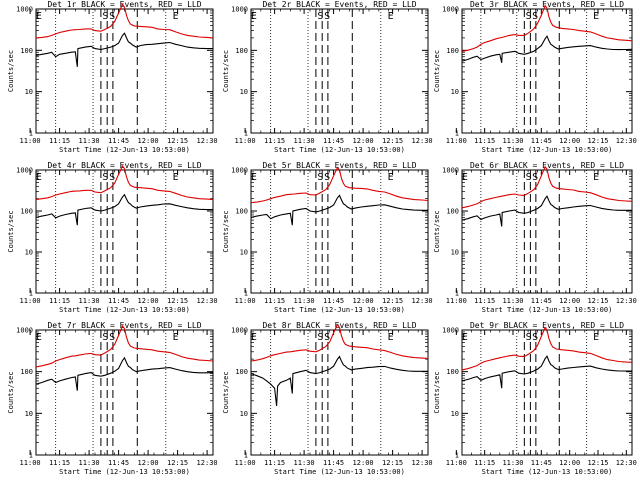  I want to click on panel-title: Det 2r BLACK = Events, RED = LLD, so click(339, 4).